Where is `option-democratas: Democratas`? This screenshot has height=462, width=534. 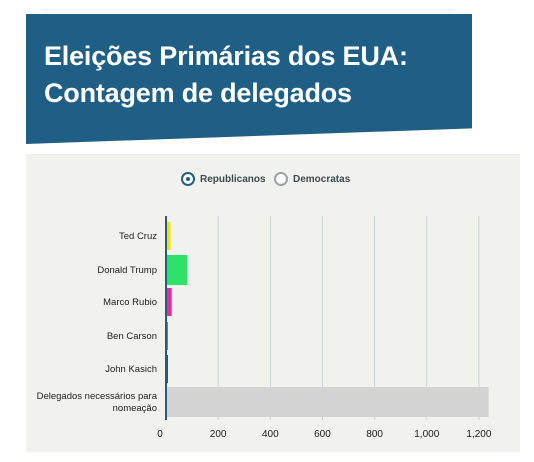 option-democratas: Democratas is located at coordinates (312, 179).